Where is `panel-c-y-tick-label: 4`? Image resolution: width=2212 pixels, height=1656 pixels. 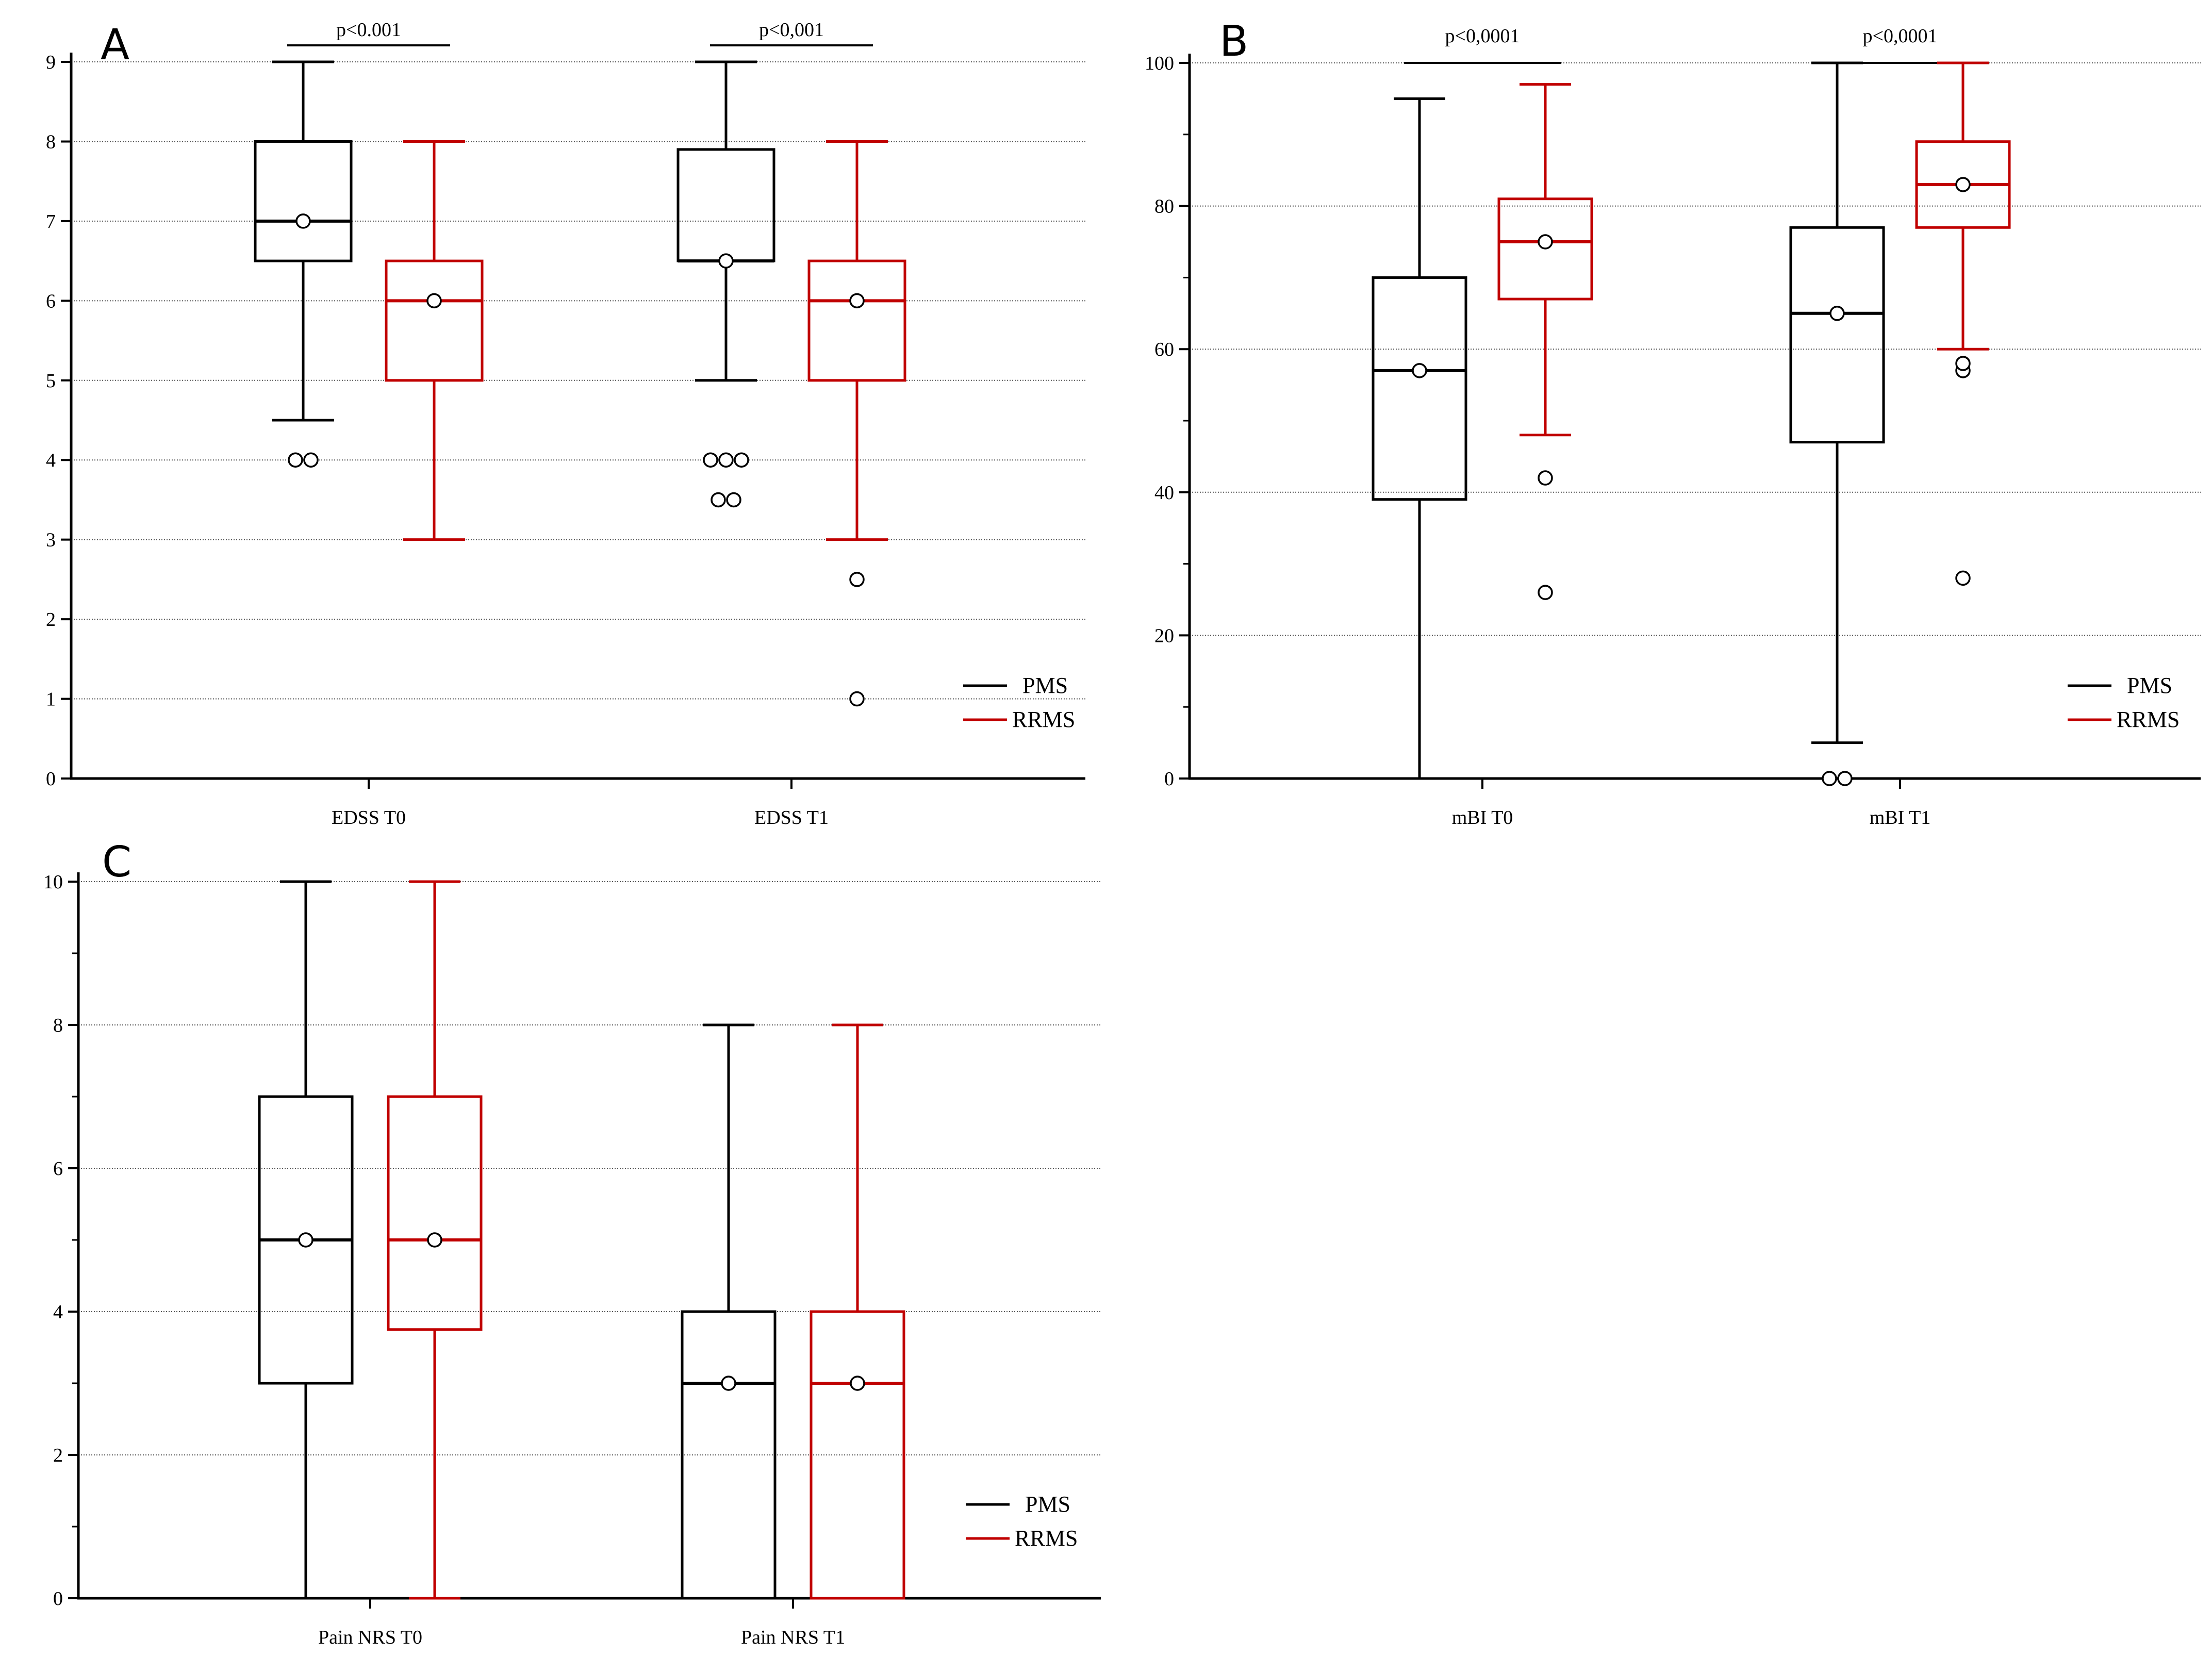 panel-c-y-tick-label: 4 is located at coordinates (58, 1312).